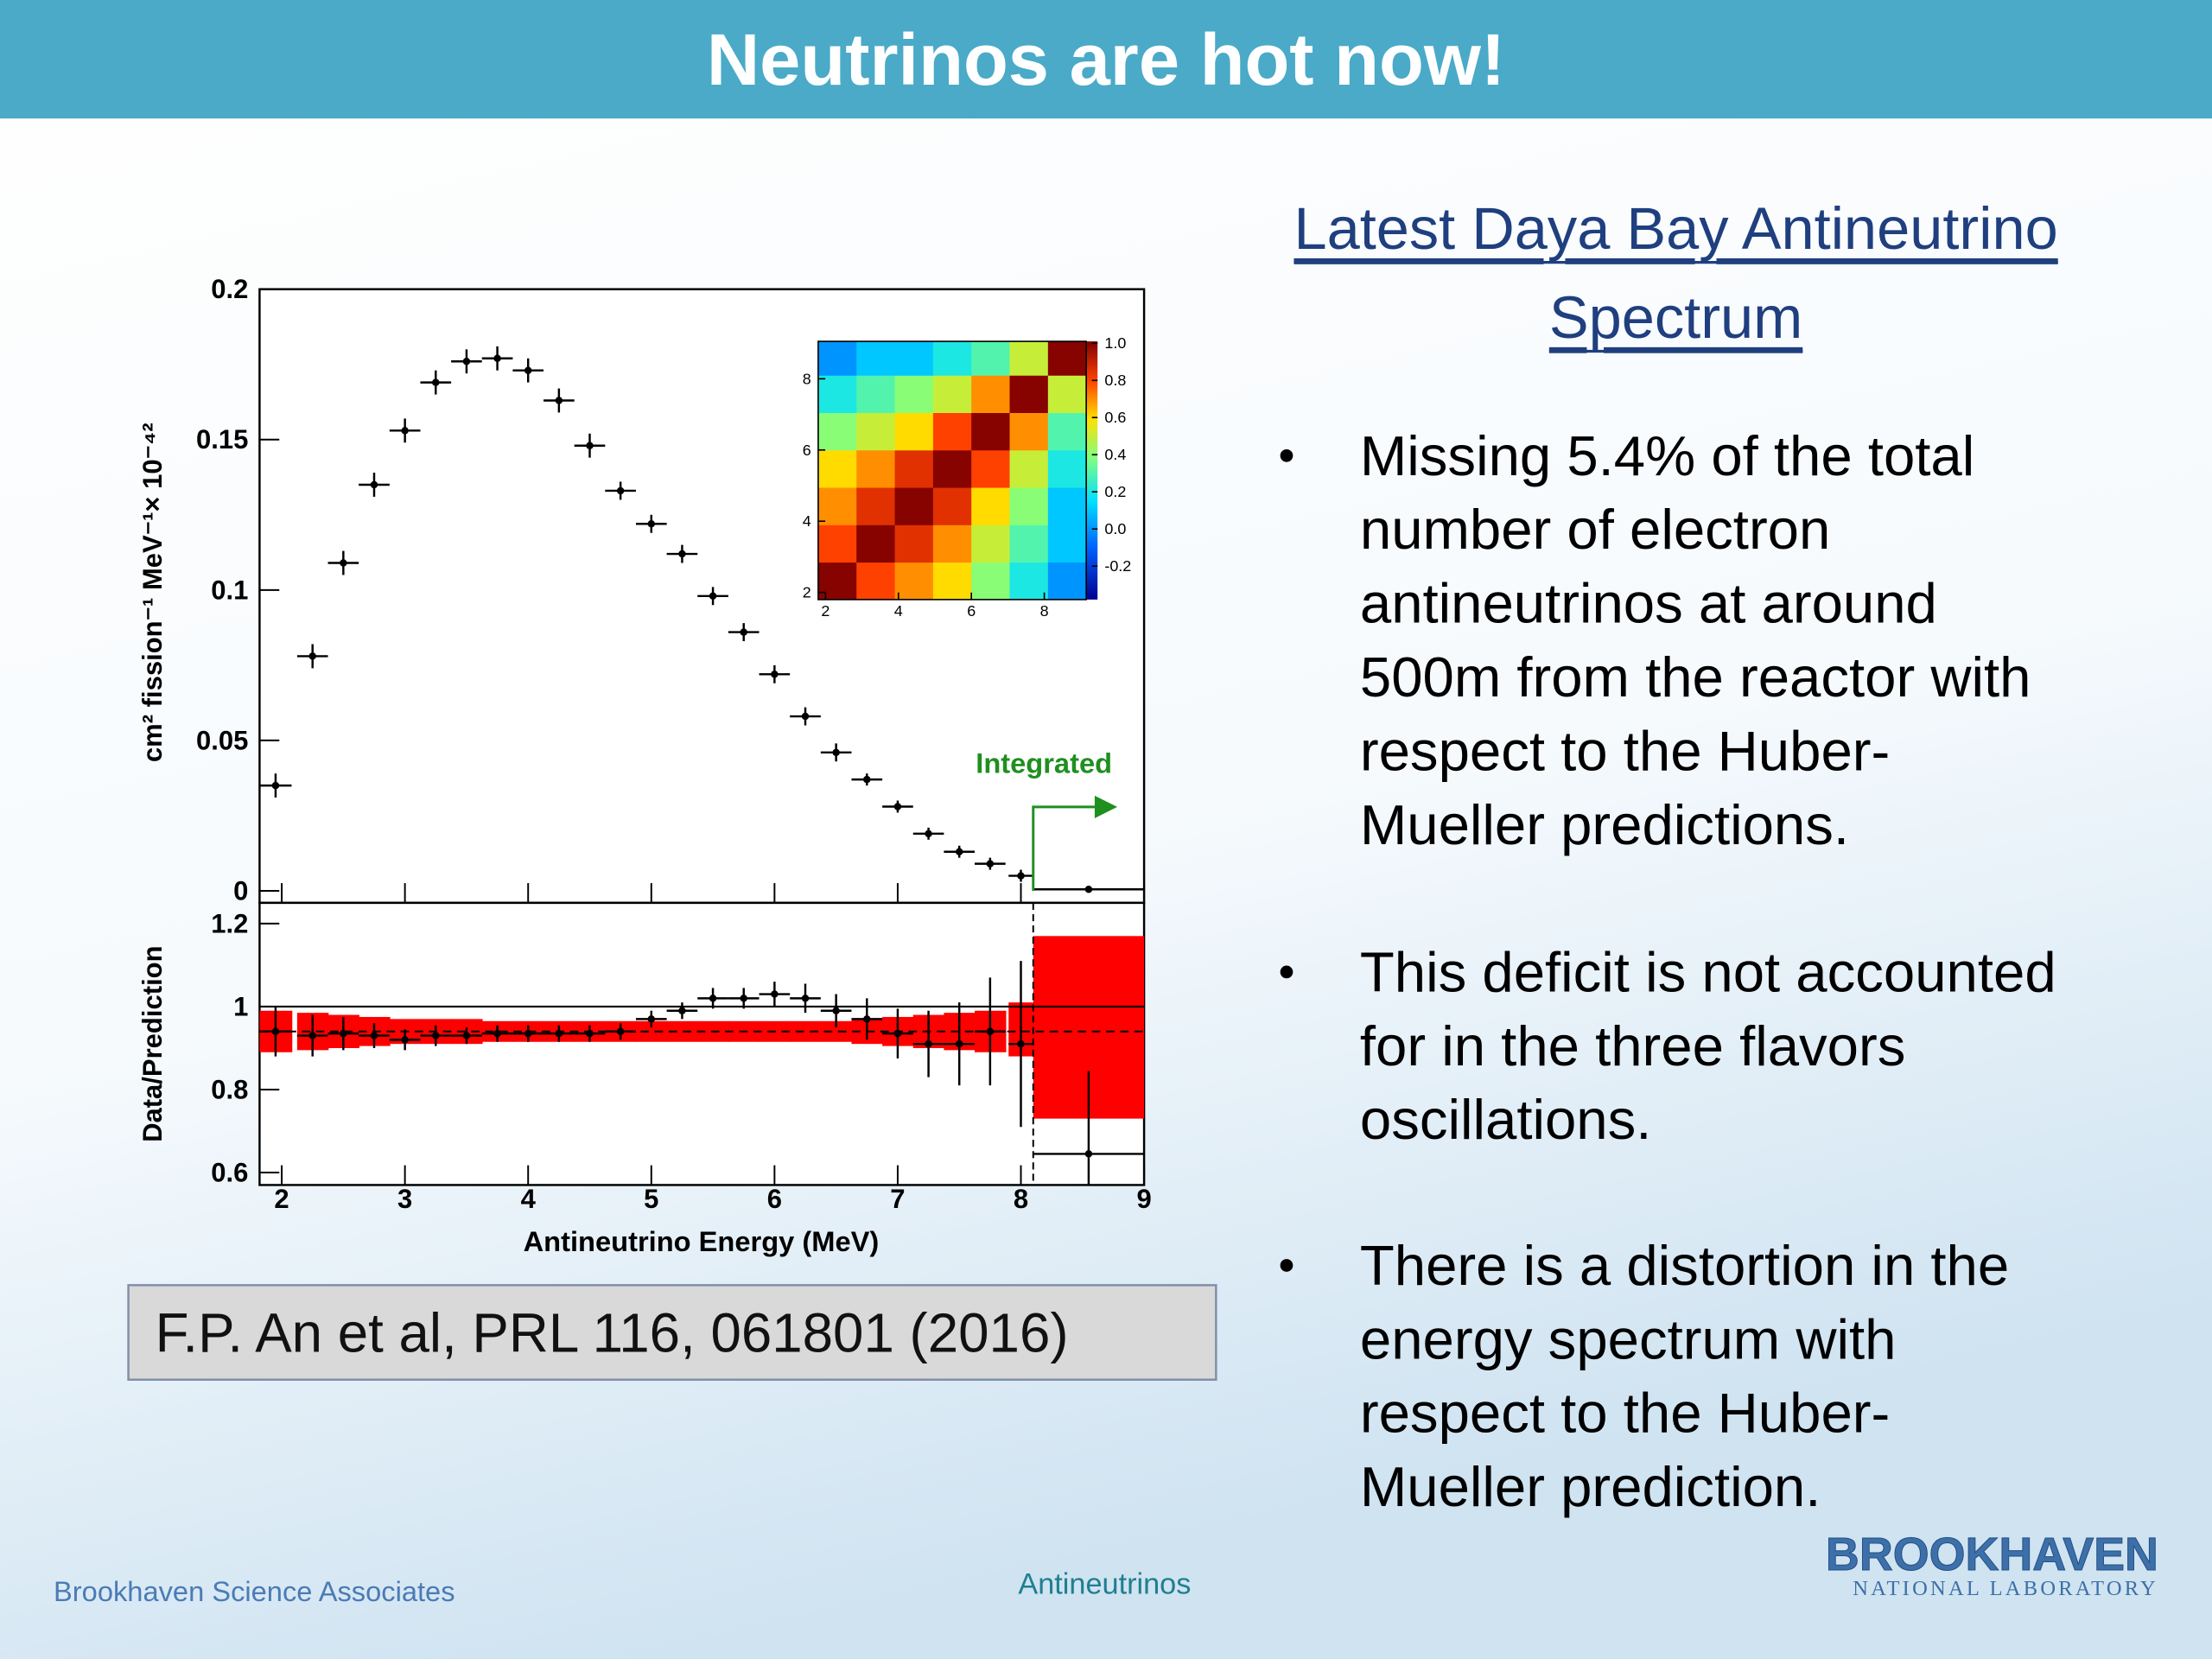 The height and width of the screenshot is (1659, 2212). Describe the element at coordinates (702, 1060) in the screenshot. I see `bottom-plot` at that location.